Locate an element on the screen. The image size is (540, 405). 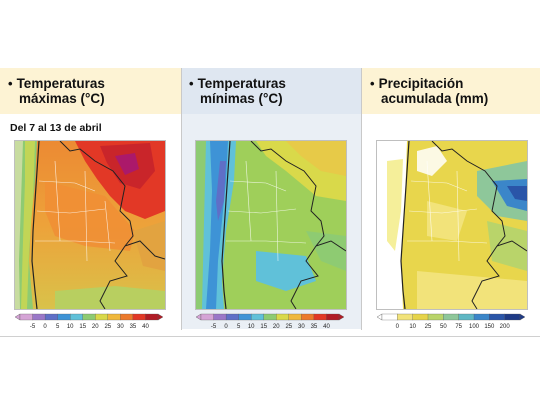
map-temperaturas-minimas is located at coordinates (271, 225).